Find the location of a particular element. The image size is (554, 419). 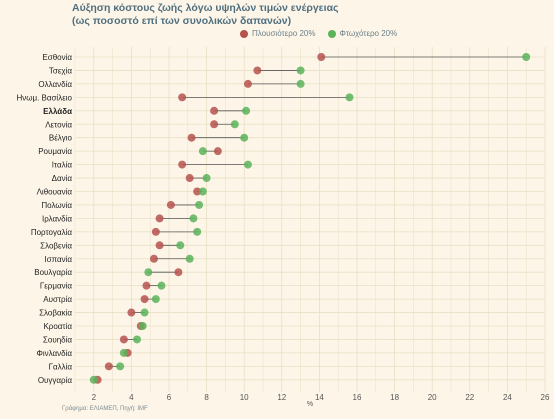

y-tick-label: Φινλανδία is located at coordinates (54, 353).